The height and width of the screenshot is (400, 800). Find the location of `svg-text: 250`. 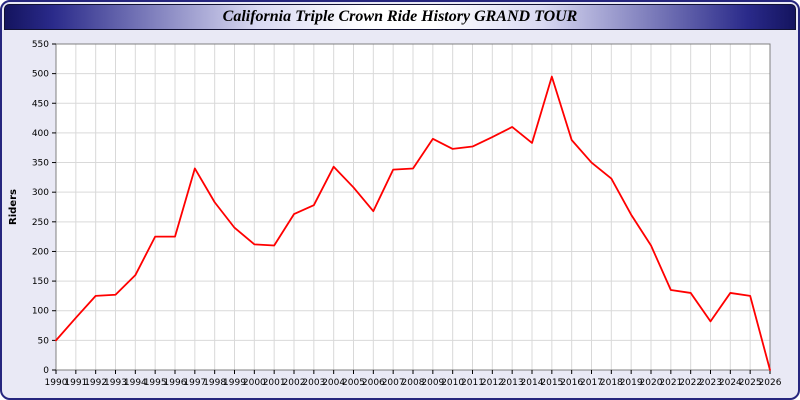

svg-text: 250 is located at coordinates (40, 223).